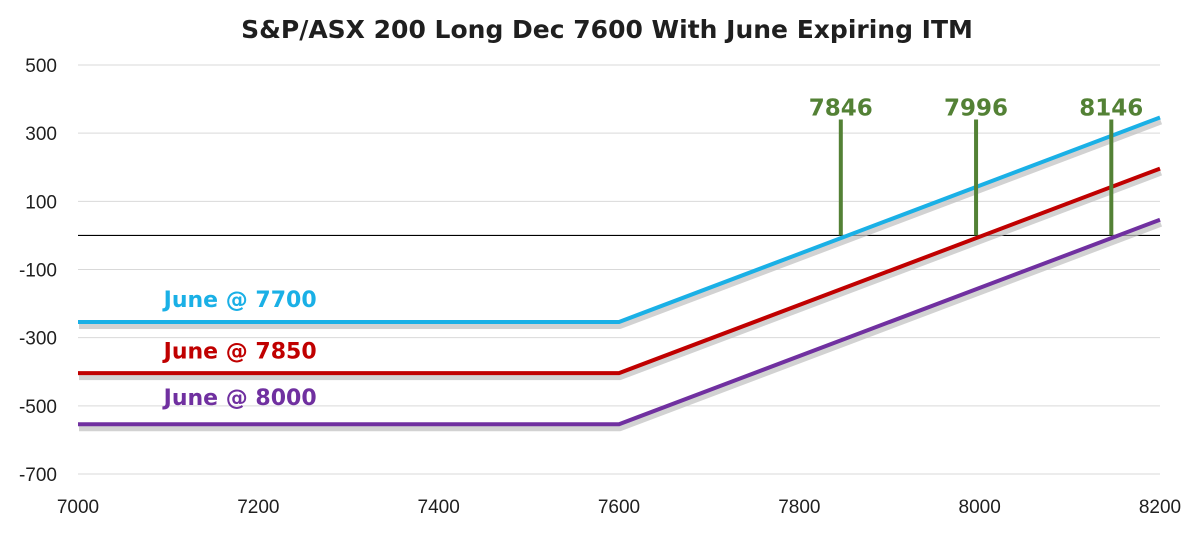 This screenshot has height=534, width=1195. Describe the element at coordinates (439, 507) in the screenshot. I see `x-tick-label: 7400` at that location.